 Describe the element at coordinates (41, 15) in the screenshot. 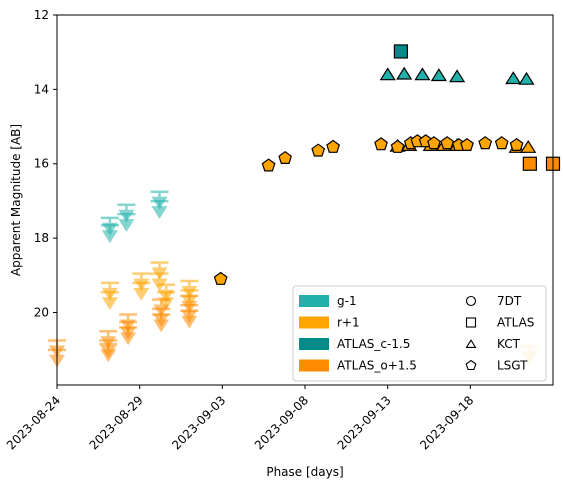

I see `y-tick-label: 12` at that location.